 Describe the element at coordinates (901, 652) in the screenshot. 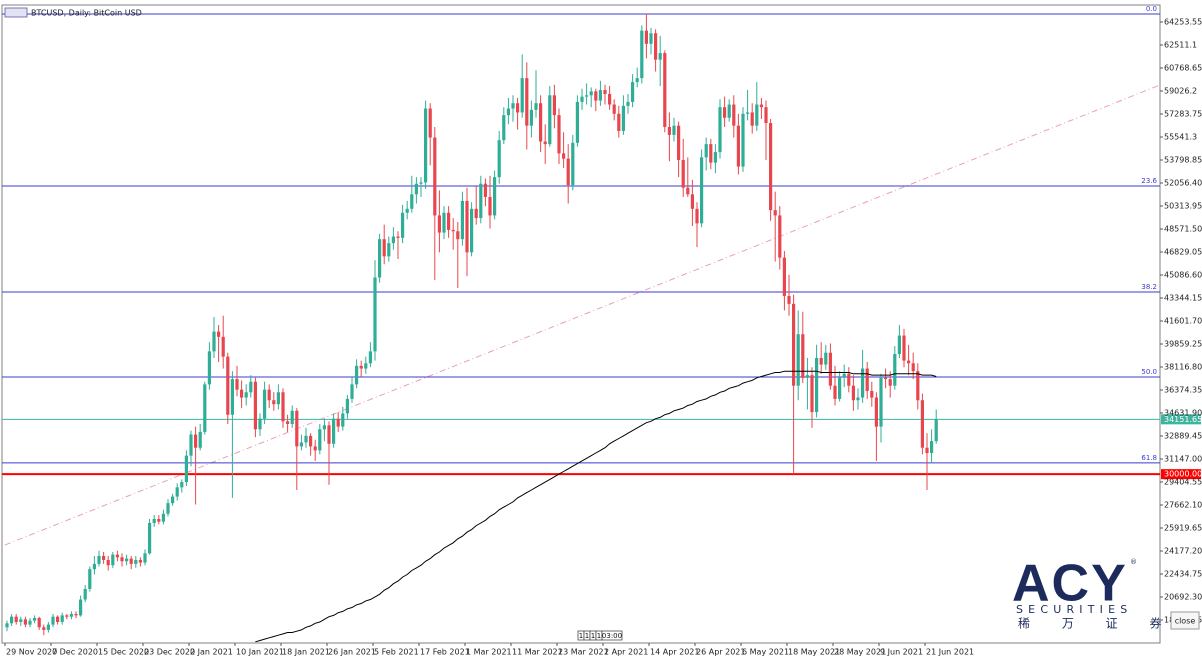

I see `x-tick-label: 9 Jun 2021` at that location.